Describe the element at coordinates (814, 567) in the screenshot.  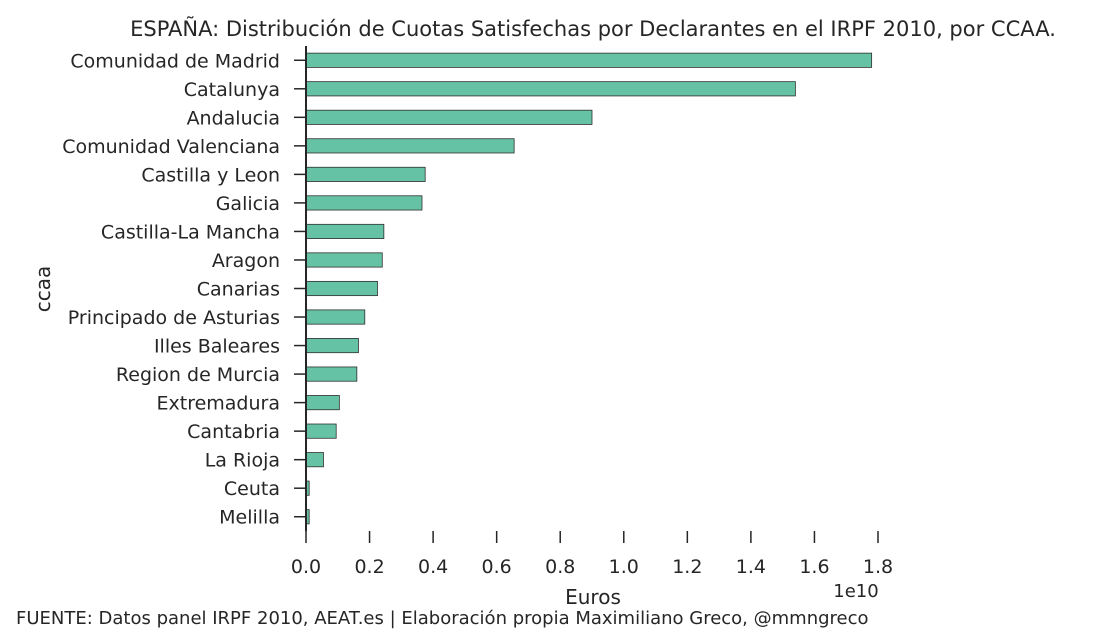
I see `x-tick-label-8: 1.6` at that location.